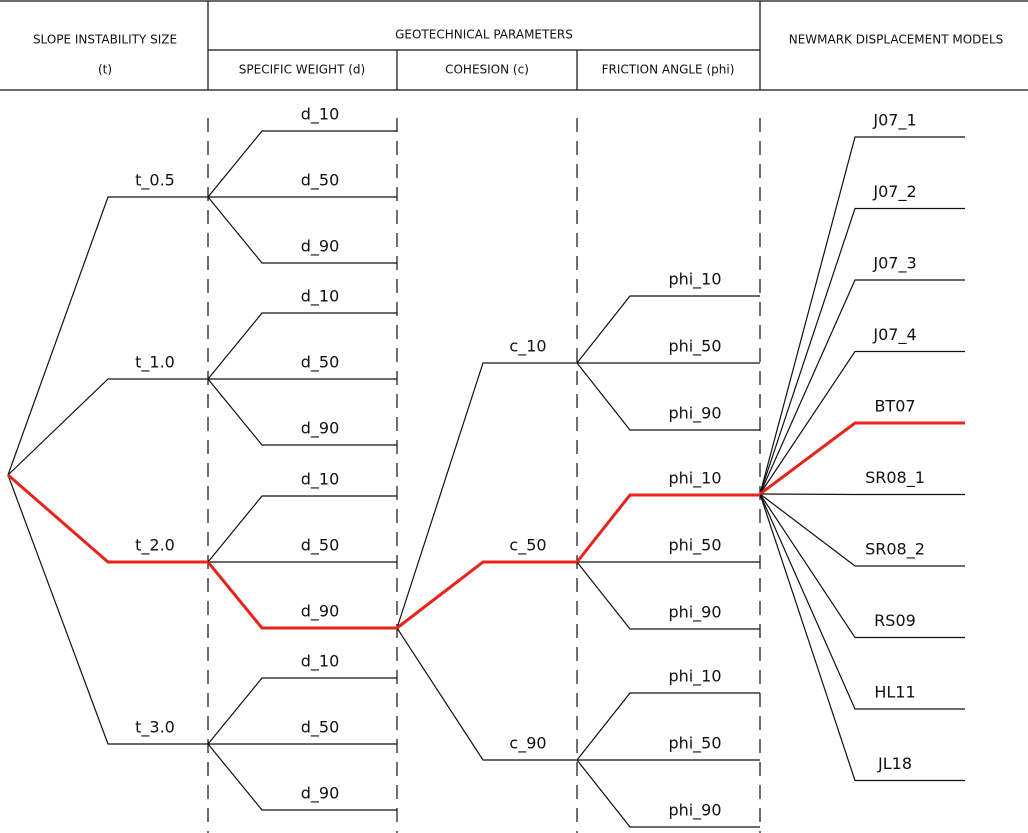 The height and width of the screenshot is (833, 1028). What do you see at coordinates (894, 121) in the screenshot?
I see `model-label: J07_1` at bounding box center [894, 121].